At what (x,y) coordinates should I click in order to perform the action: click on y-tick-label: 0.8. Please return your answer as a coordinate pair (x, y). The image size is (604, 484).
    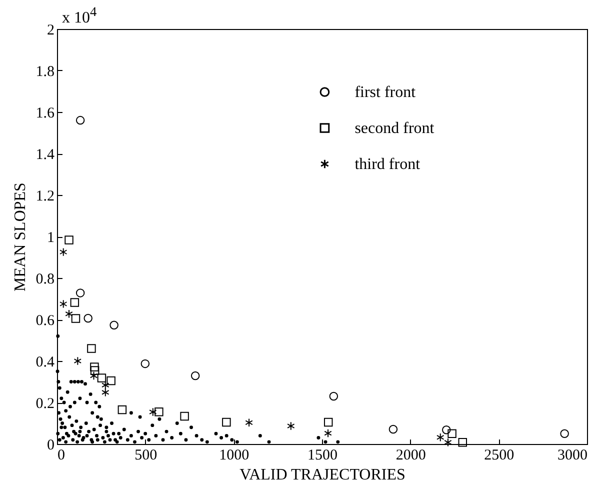
    Looking at the image, I should click on (45, 280).